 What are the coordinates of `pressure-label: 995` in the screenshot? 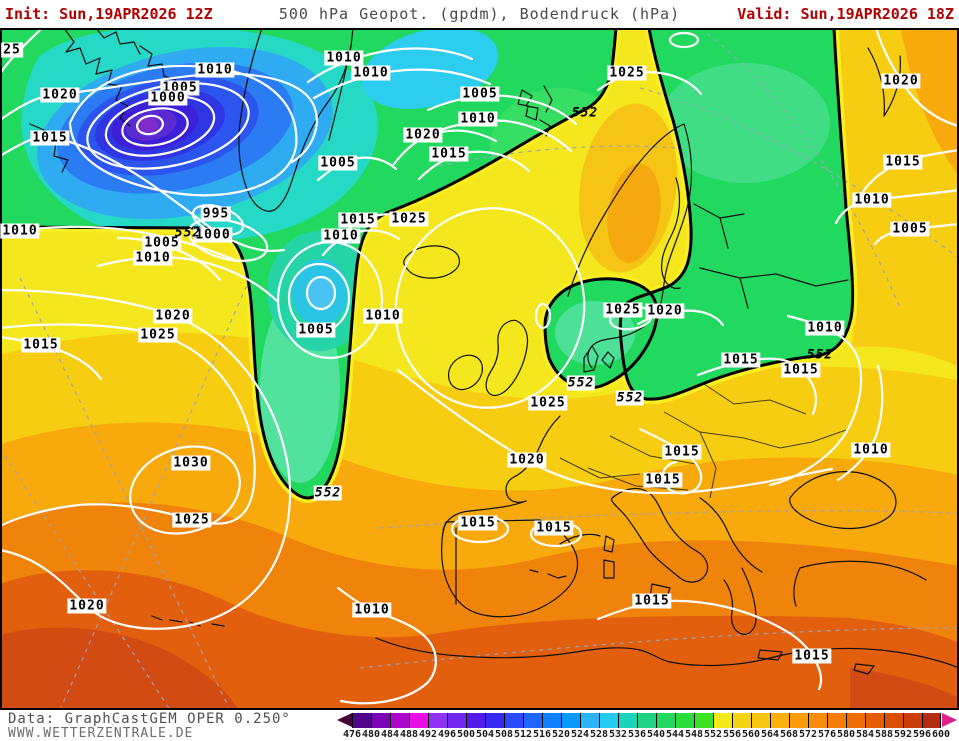 It's located at (216, 214).